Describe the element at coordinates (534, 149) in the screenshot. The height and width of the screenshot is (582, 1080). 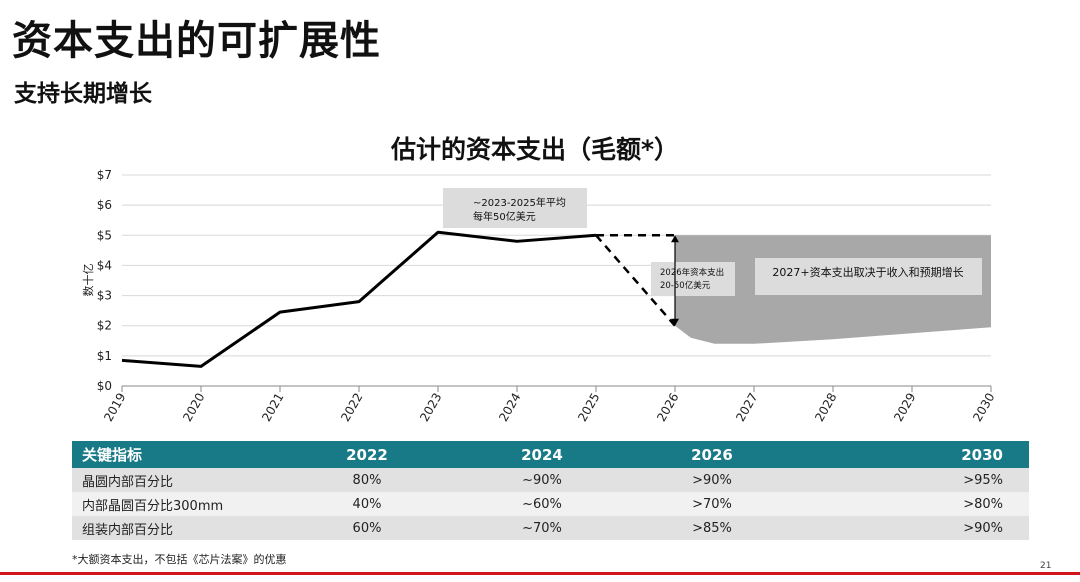
I see `chart-title: 估计的资本支出（毛额*）` at that location.